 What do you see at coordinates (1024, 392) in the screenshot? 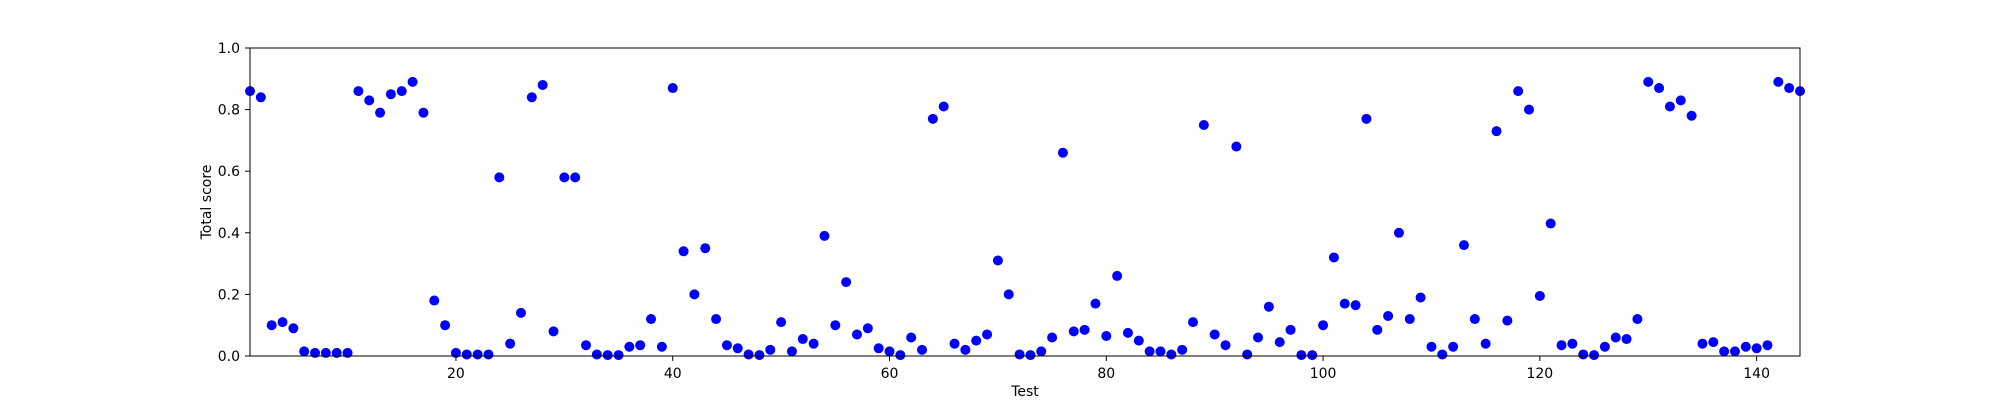
I see `x-axis-label: Test` at bounding box center [1024, 392].